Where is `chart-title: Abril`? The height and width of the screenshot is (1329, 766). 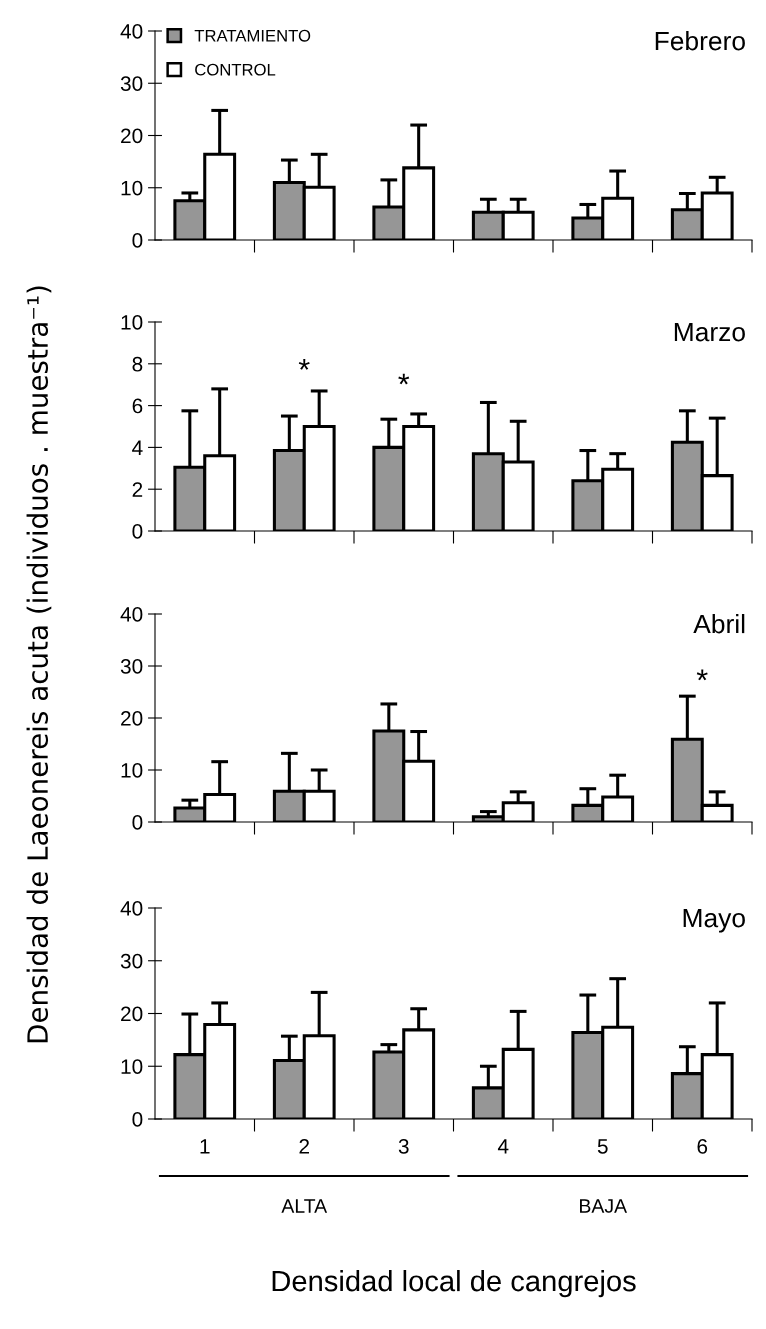
chart-title: Abril is located at coordinates (719, 624).